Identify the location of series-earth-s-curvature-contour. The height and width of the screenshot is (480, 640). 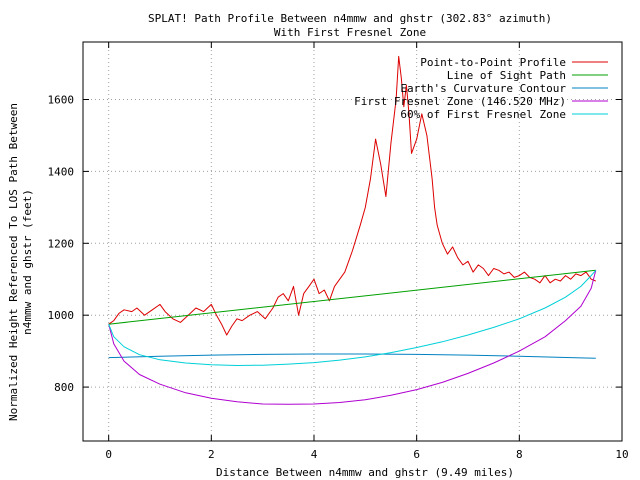
(352, 356).